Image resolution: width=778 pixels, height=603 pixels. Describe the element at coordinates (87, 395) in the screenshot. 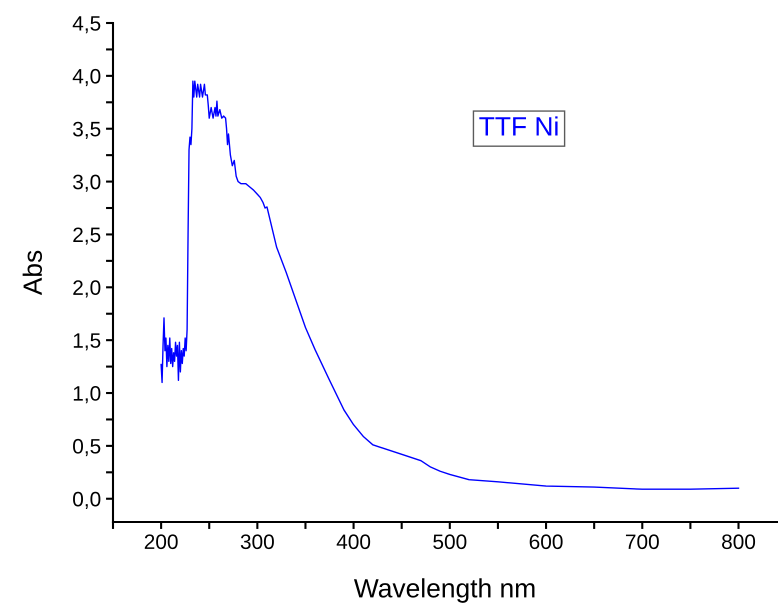

I see `y-tick-label: 1,0` at that location.